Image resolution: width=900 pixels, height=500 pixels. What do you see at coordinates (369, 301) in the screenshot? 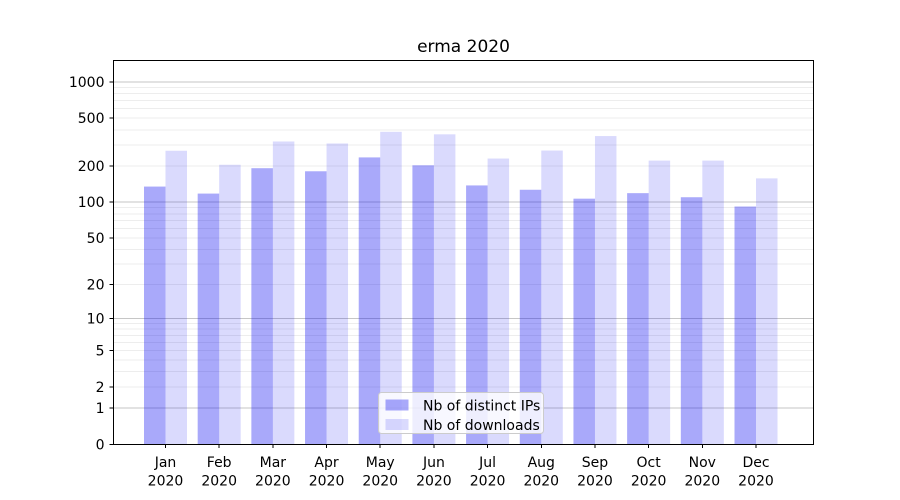
I see `bar-distinct-ips-may` at bounding box center [369, 301].